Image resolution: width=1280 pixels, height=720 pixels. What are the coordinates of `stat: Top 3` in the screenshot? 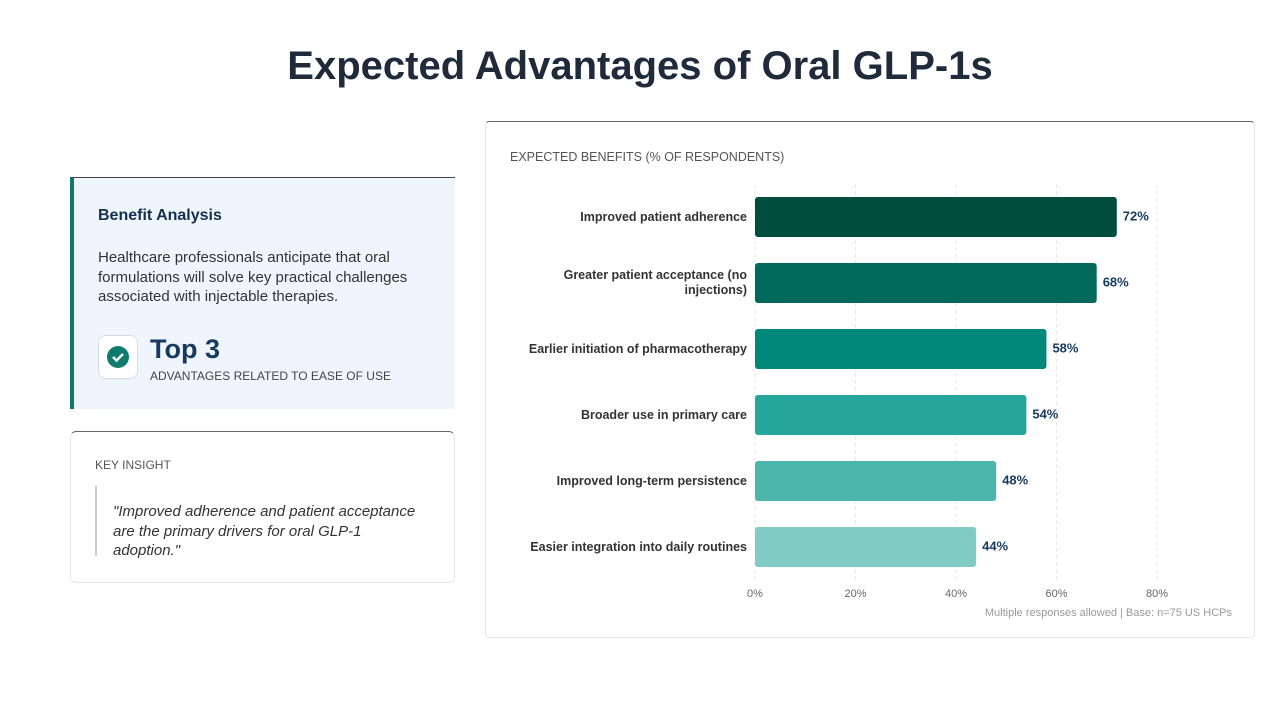 It's located at (185, 349).